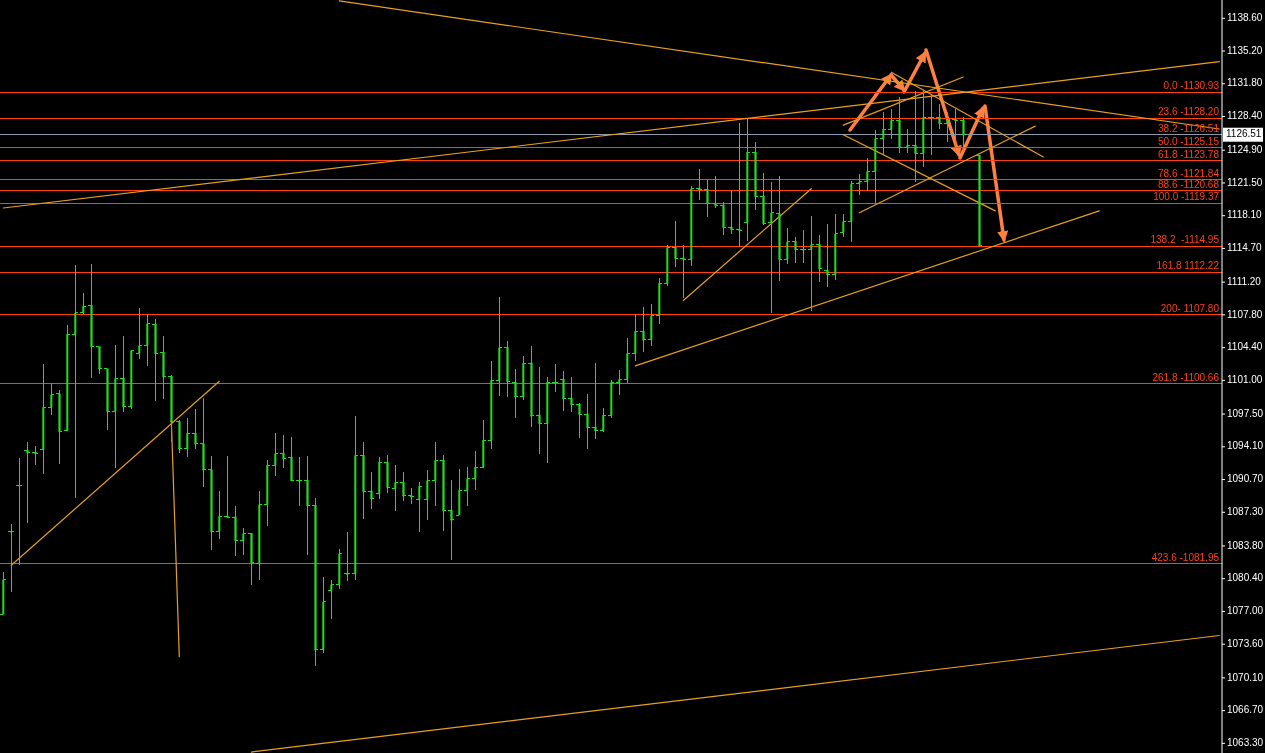 Image resolution: width=1265 pixels, height=753 pixels. What do you see at coordinates (1188, 266) in the screenshot?
I see `annotation: 161.8 1112.22` at bounding box center [1188, 266].